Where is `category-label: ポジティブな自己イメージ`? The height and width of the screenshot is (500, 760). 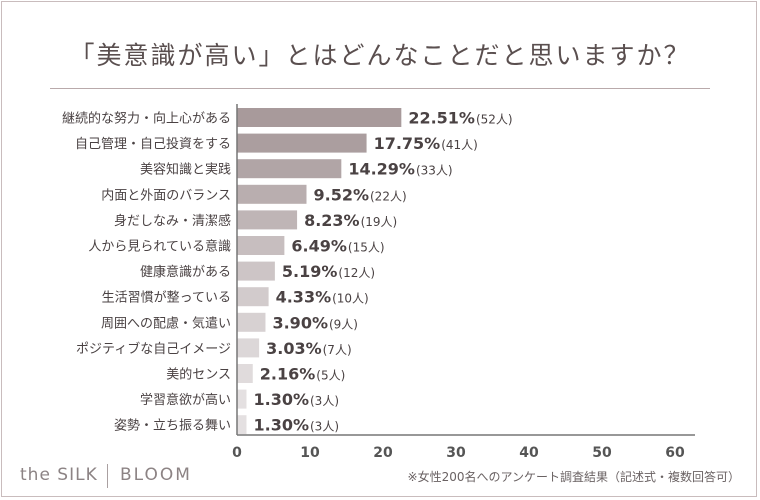
category-label: ポジティブな自己イメージ is located at coordinates (153, 349).